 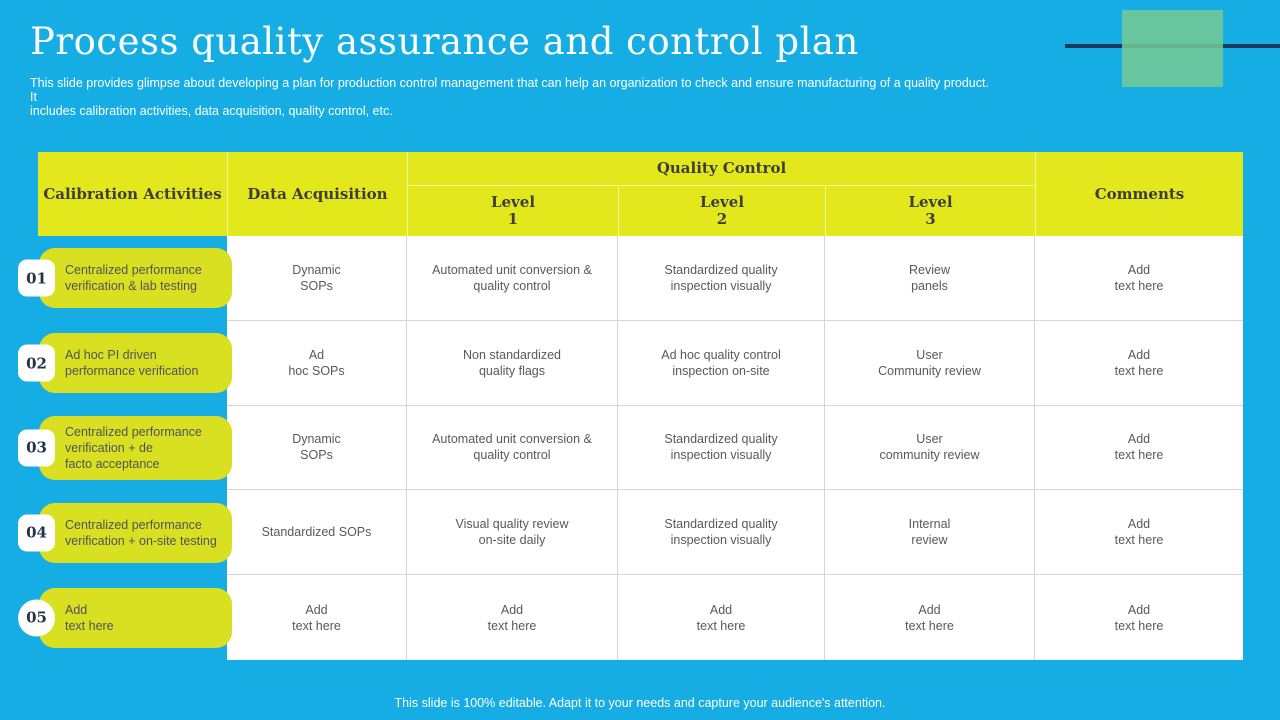 I want to click on cell-level-3: Internal review, so click(x=930, y=533).